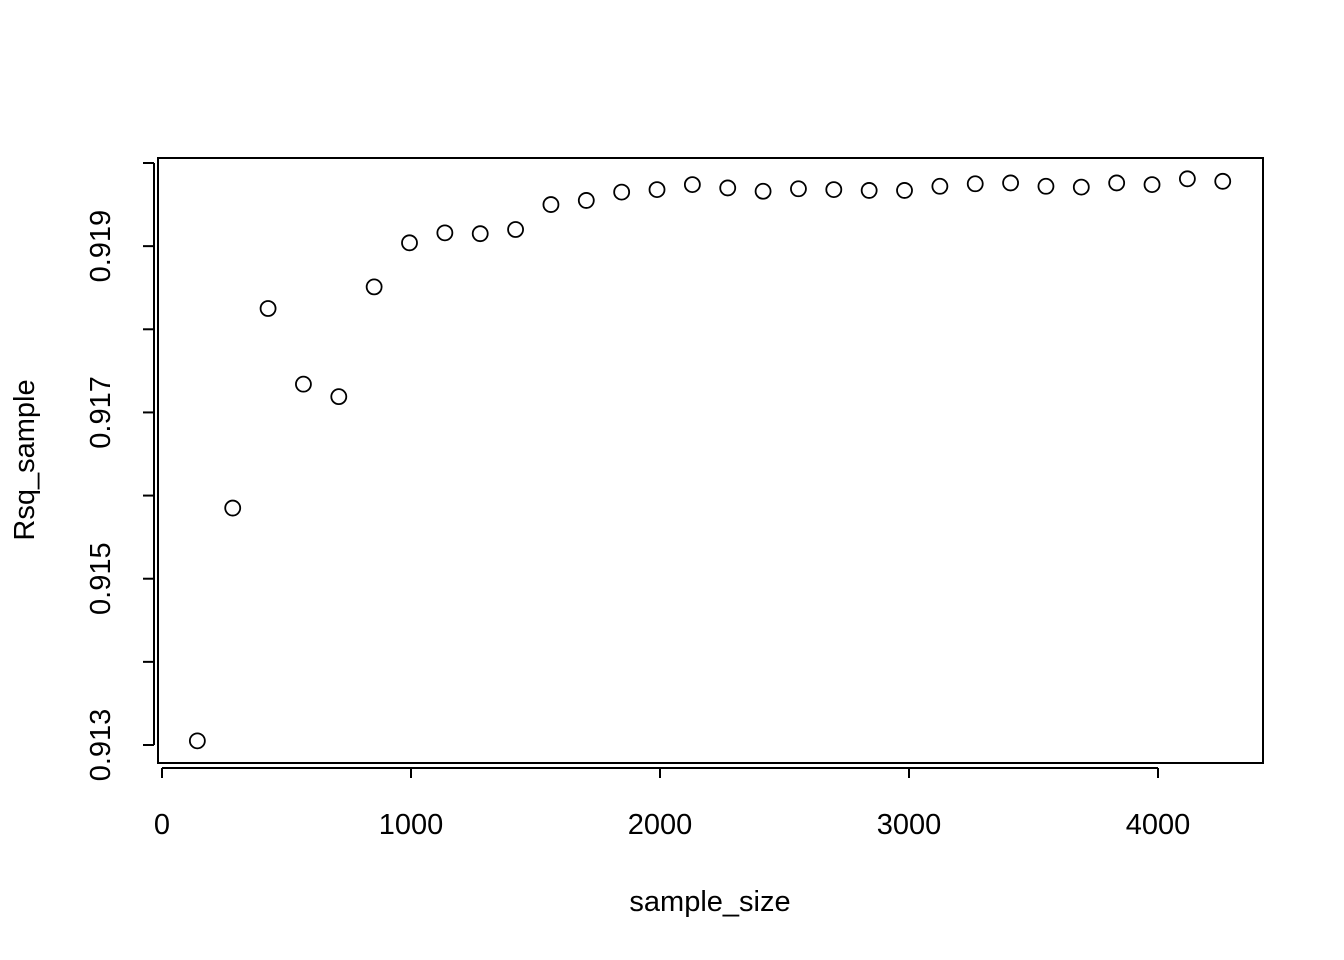 The image size is (1344, 960). What do you see at coordinates (101, 745) in the screenshot?
I see `y-tick-label: 0.913` at bounding box center [101, 745].